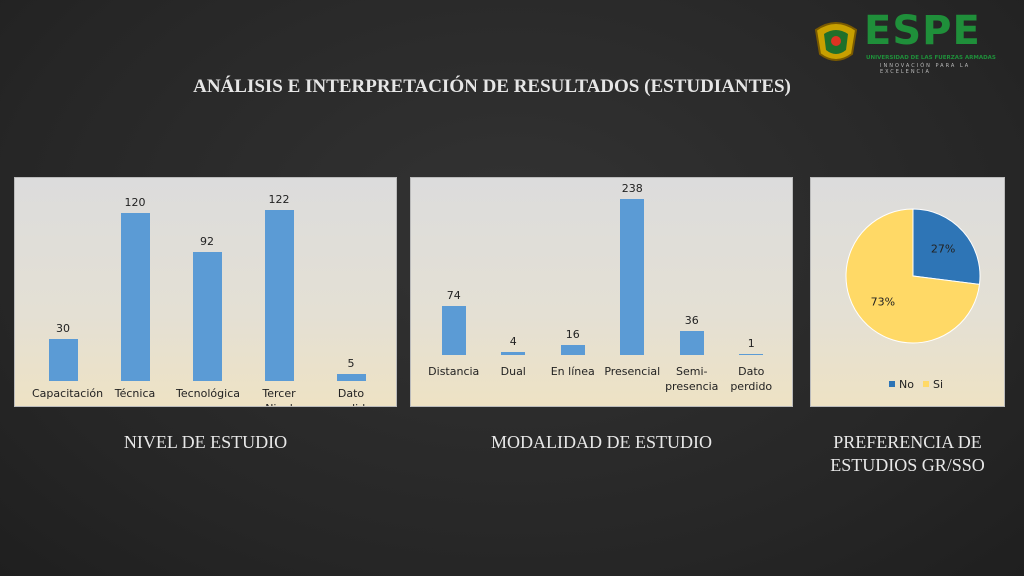 This screenshot has width=1024, height=576. Describe the element at coordinates (454, 371) in the screenshot. I see `category-label: Distancia` at that location.